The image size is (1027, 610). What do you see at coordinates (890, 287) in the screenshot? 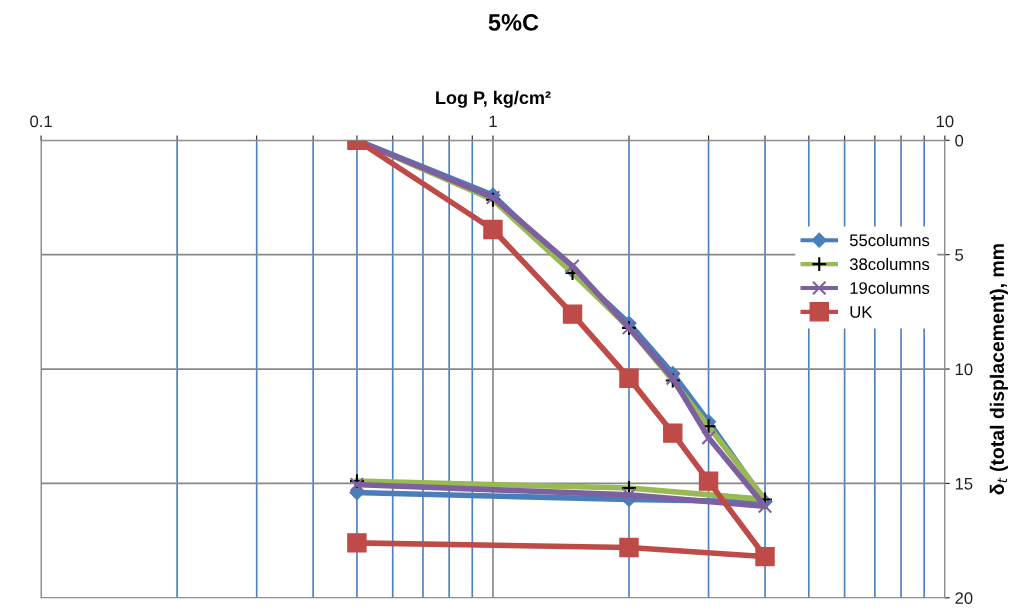
I see `legend-label: 19columns` at bounding box center [890, 287].